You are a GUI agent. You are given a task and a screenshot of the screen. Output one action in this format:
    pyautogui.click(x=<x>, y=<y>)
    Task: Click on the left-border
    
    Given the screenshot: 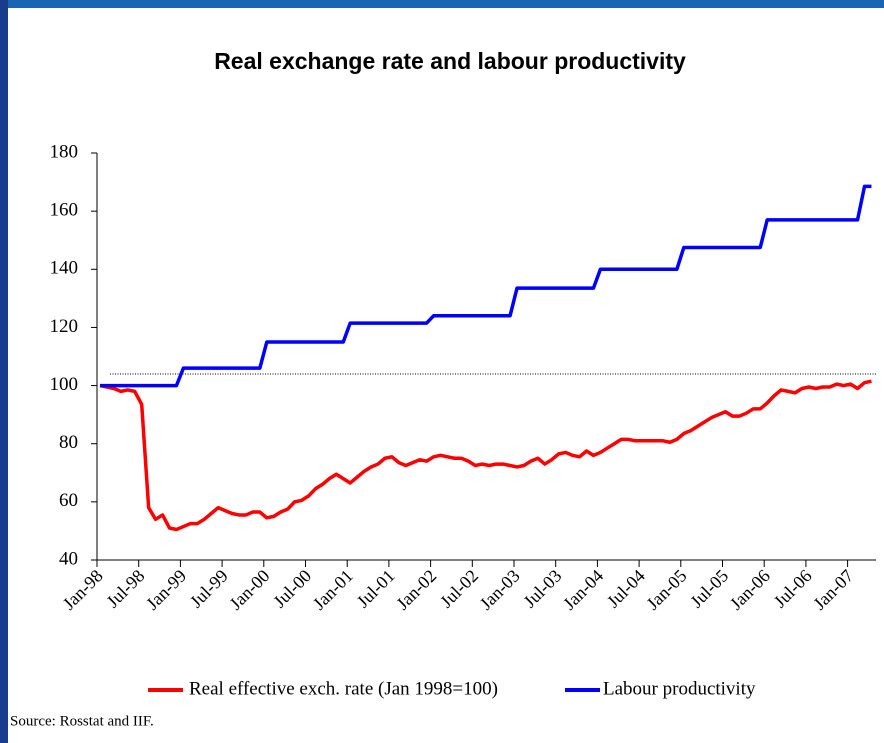 What is the action you would take?
    pyautogui.click(x=4, y=371)
    